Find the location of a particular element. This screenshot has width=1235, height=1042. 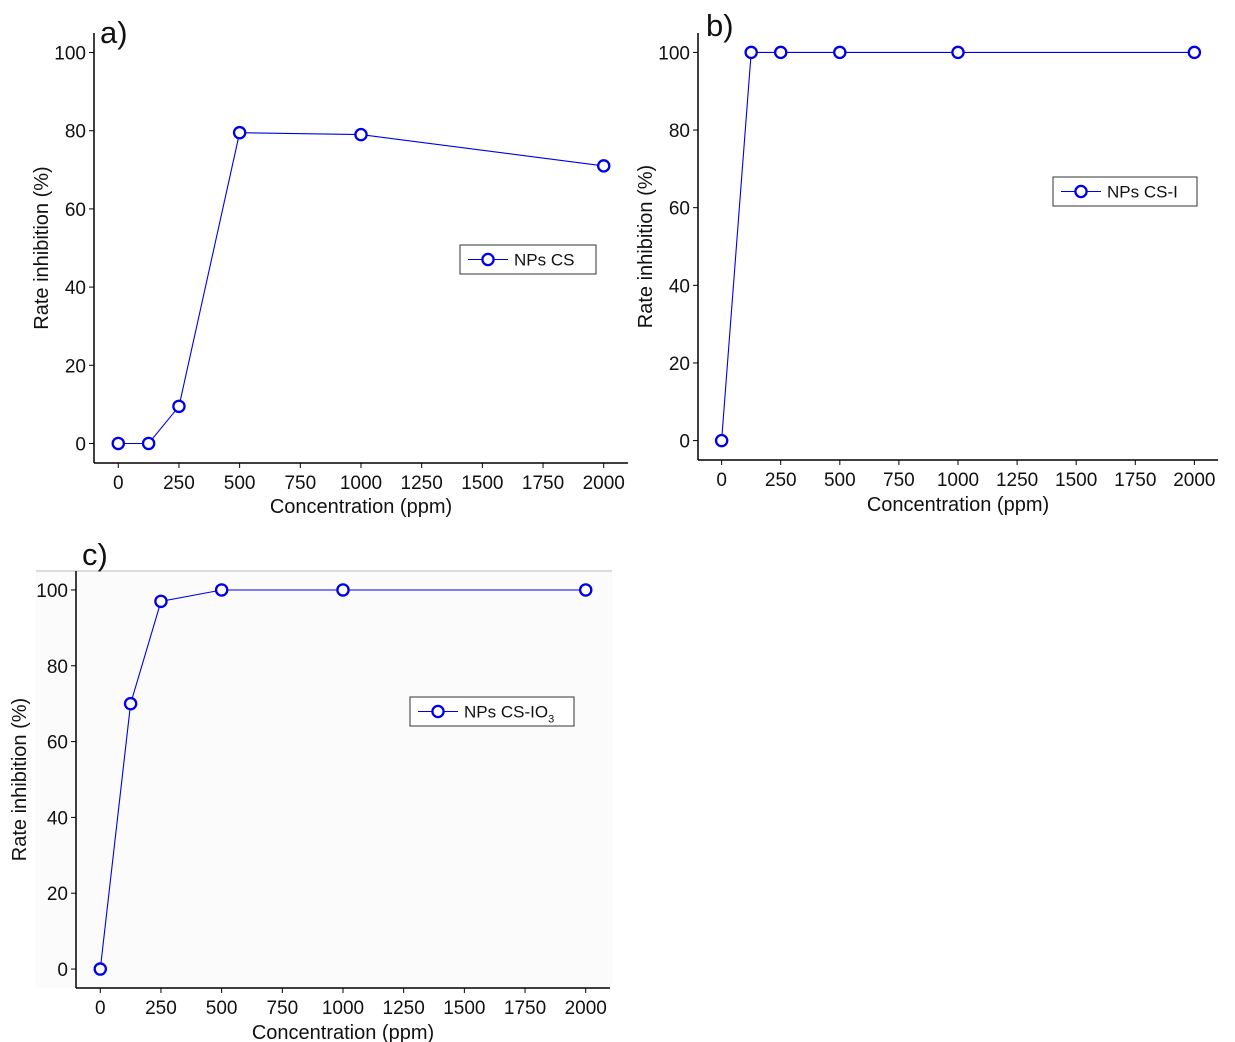

legend-label-subscript: 3 is located at coordinates (551, 720).